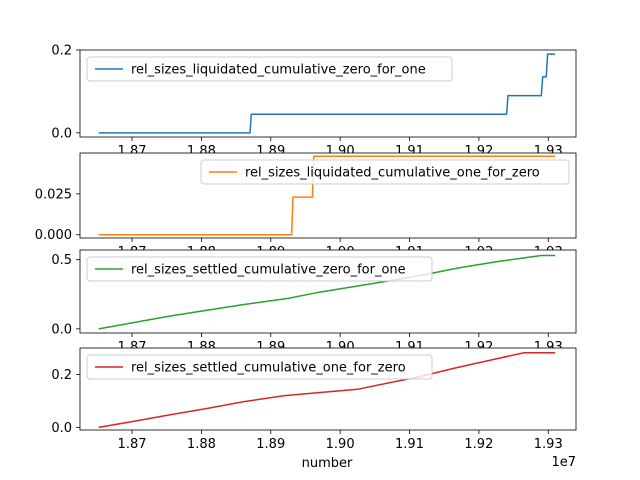 This screenshot has width=640, height=480. I want to click on x-tick-label: 1.88, so click(201, 444).